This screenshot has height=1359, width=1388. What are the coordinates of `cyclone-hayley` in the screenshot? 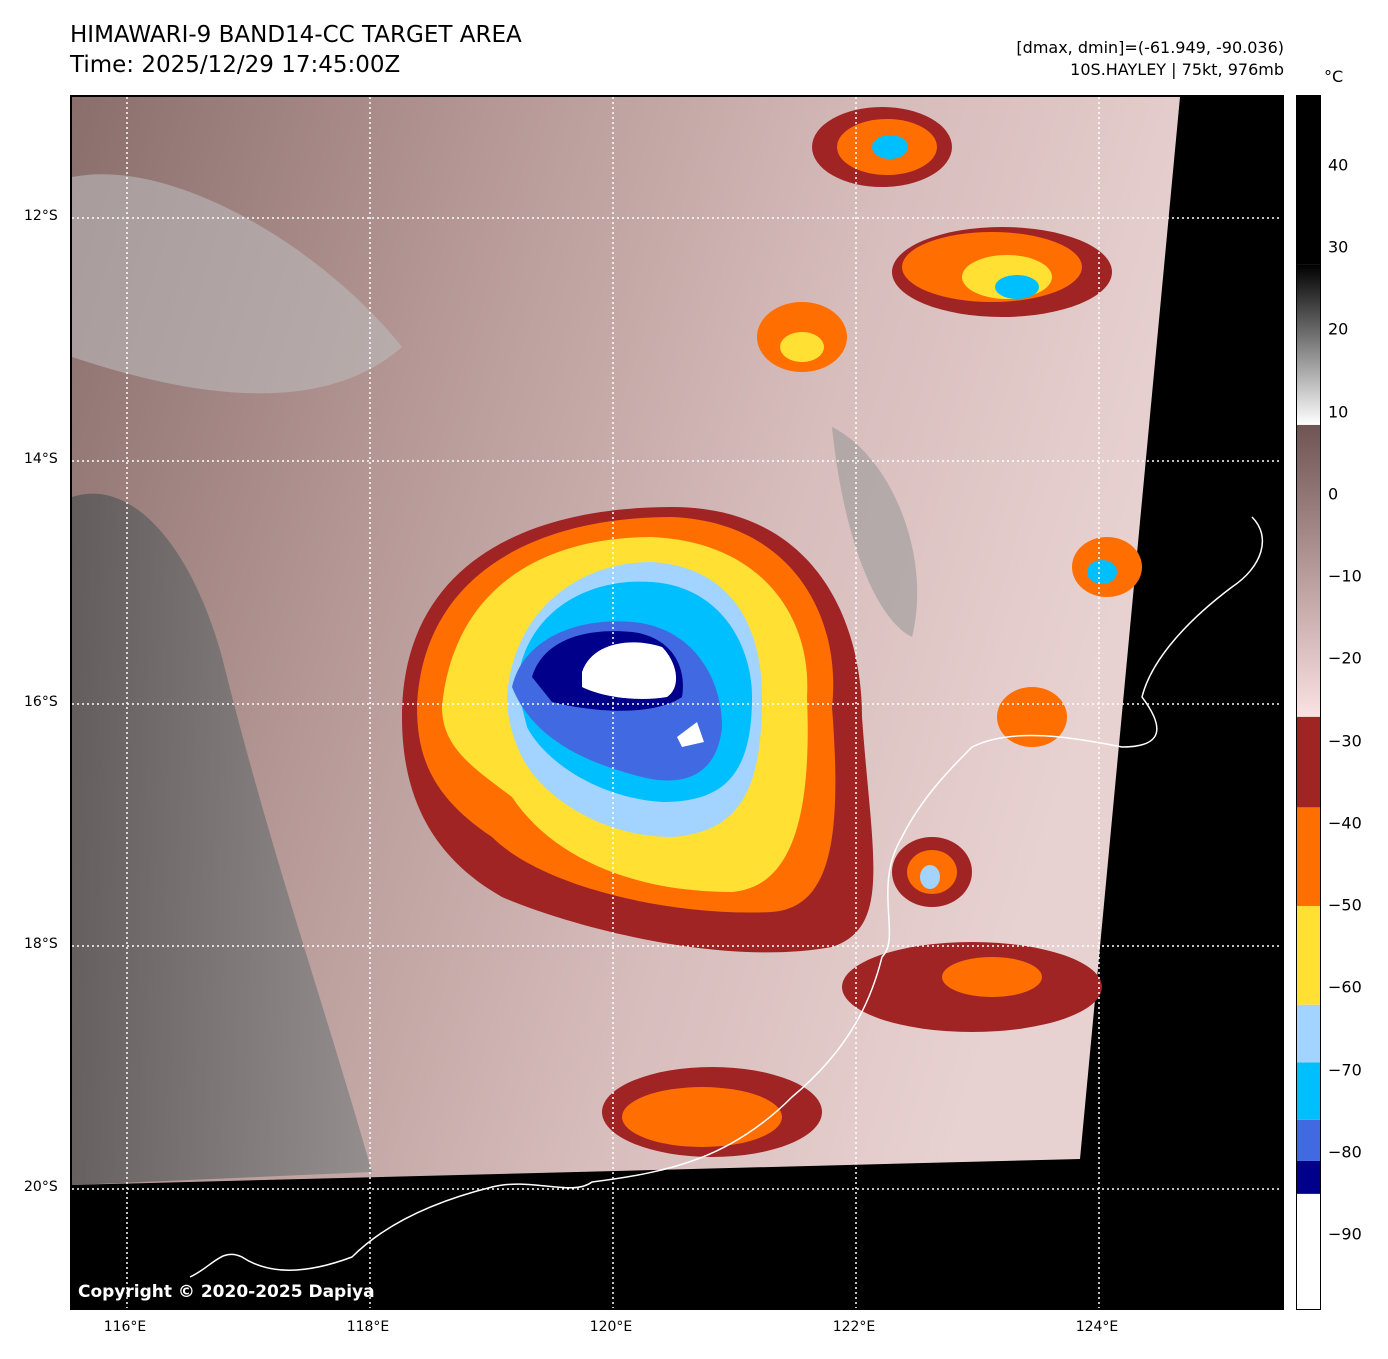 It's located at (638, 730).